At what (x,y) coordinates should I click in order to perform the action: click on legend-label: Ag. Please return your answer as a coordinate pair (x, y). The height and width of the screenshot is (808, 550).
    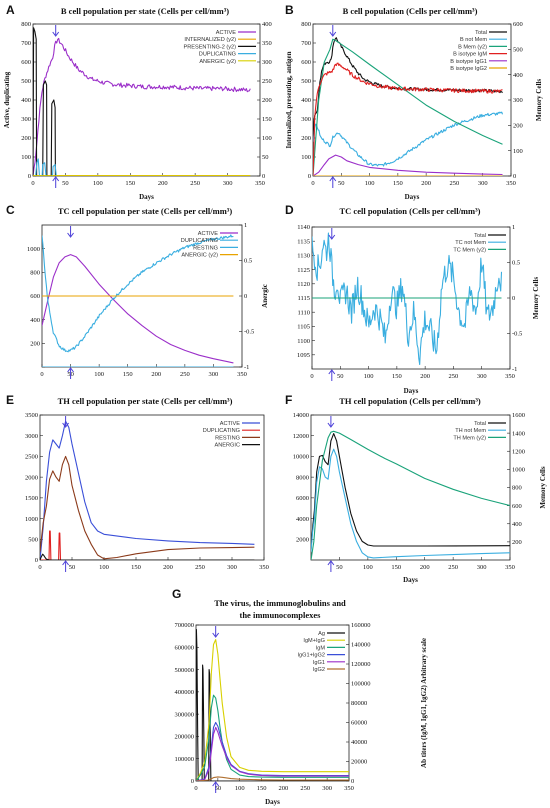
    Looking at the image, I should click on (321, 634).